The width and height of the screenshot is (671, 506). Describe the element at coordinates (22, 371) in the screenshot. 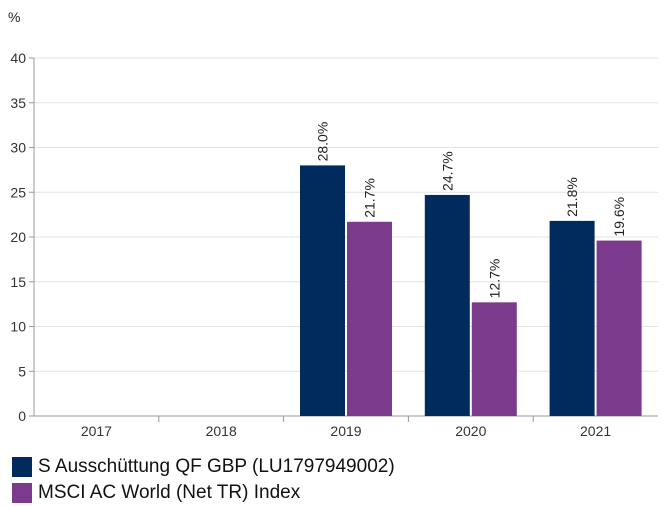

I see `y-tick-label-5: 5` at that location.